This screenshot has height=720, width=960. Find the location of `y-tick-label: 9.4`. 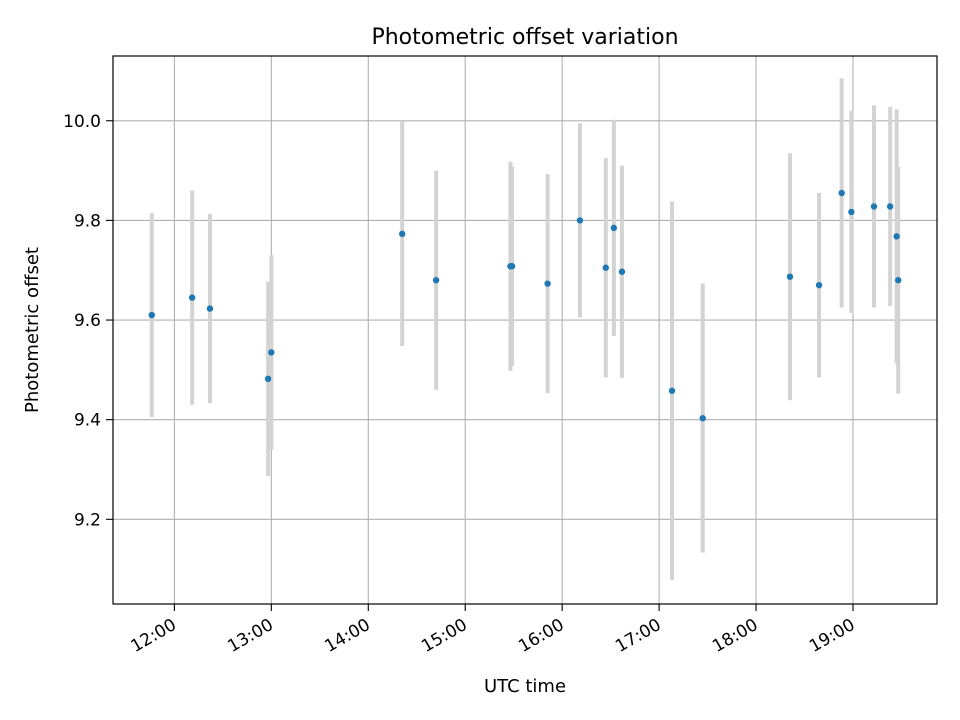

y-tick-label: 9.4 is located at coordinates (87, 421).